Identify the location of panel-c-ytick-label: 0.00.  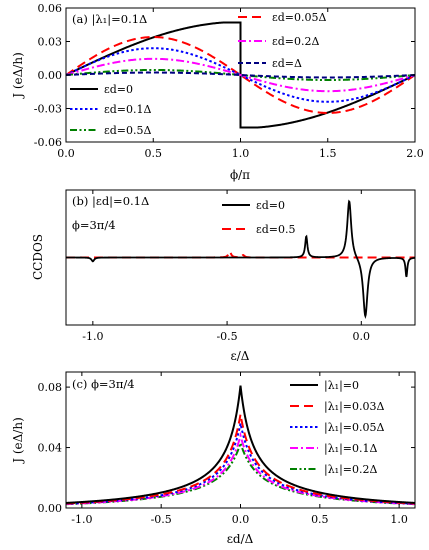
(50, 508).